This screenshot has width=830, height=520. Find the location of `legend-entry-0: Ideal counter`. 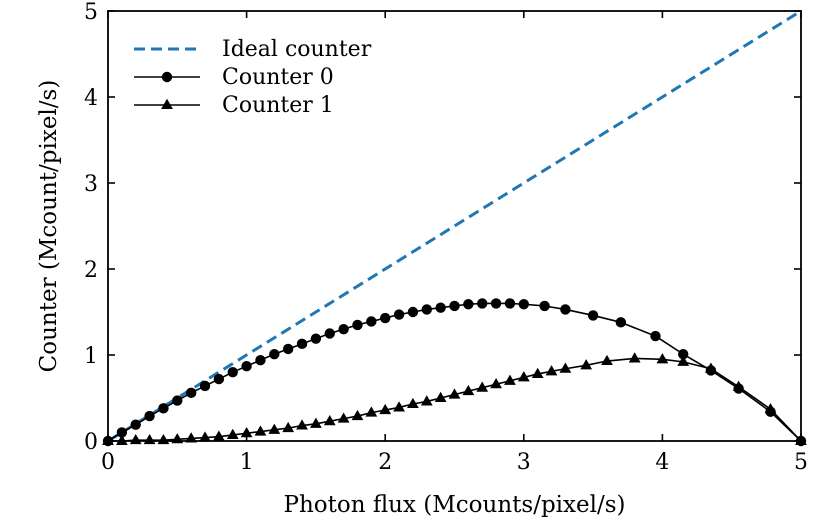

legend-entry-0: Ideal counter is located at coordinates (253, 49).